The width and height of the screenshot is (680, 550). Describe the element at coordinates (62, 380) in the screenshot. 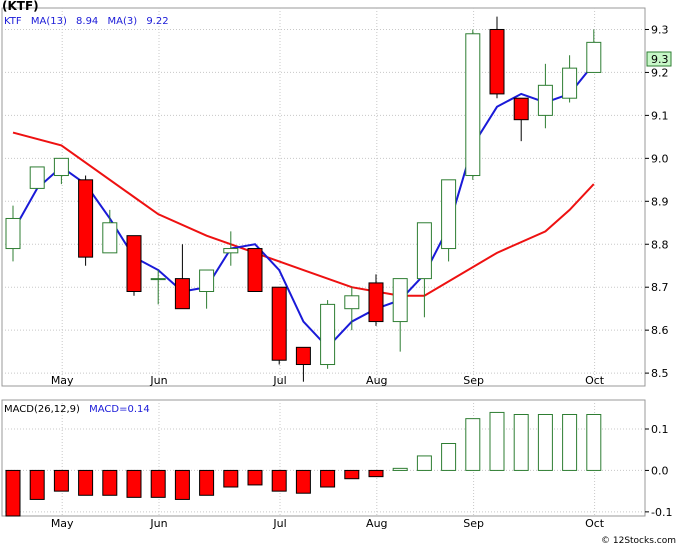

I see `price-xtick-label: May` at that location.